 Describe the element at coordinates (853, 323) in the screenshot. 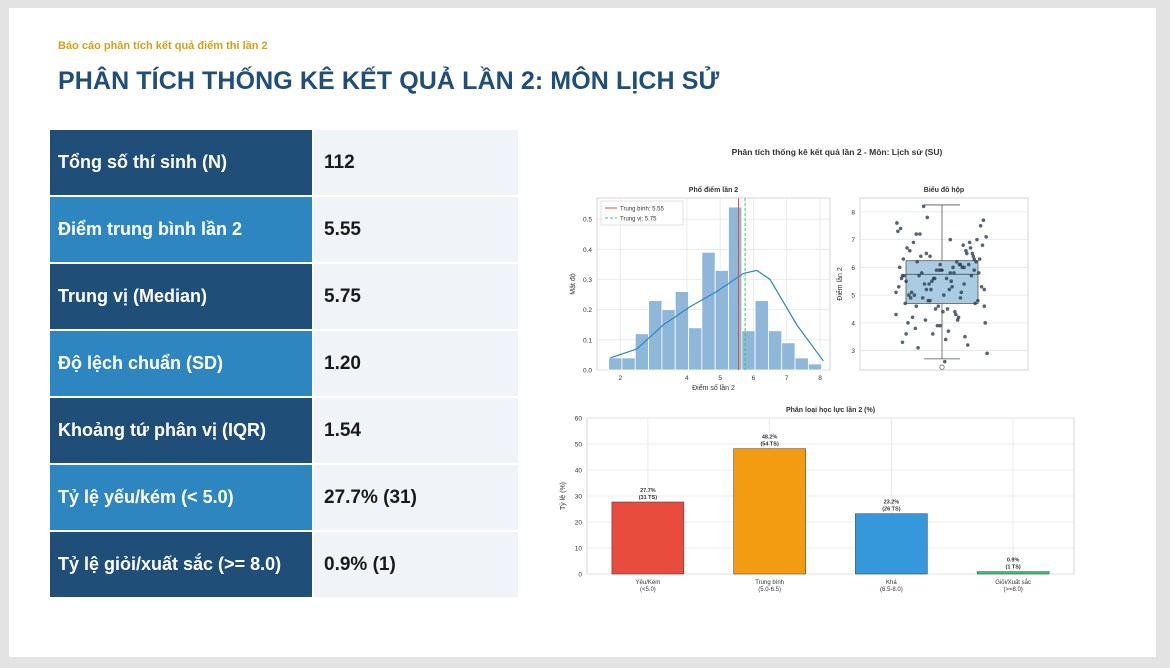

I see `boxplot-ytick: 4` at that location.